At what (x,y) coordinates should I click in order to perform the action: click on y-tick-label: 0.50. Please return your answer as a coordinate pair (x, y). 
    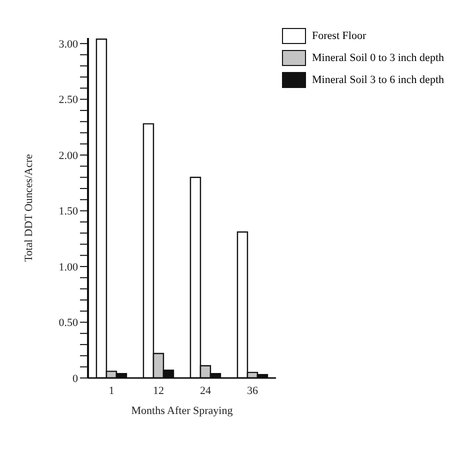
    Looking at the image, I should click on (68, 323).